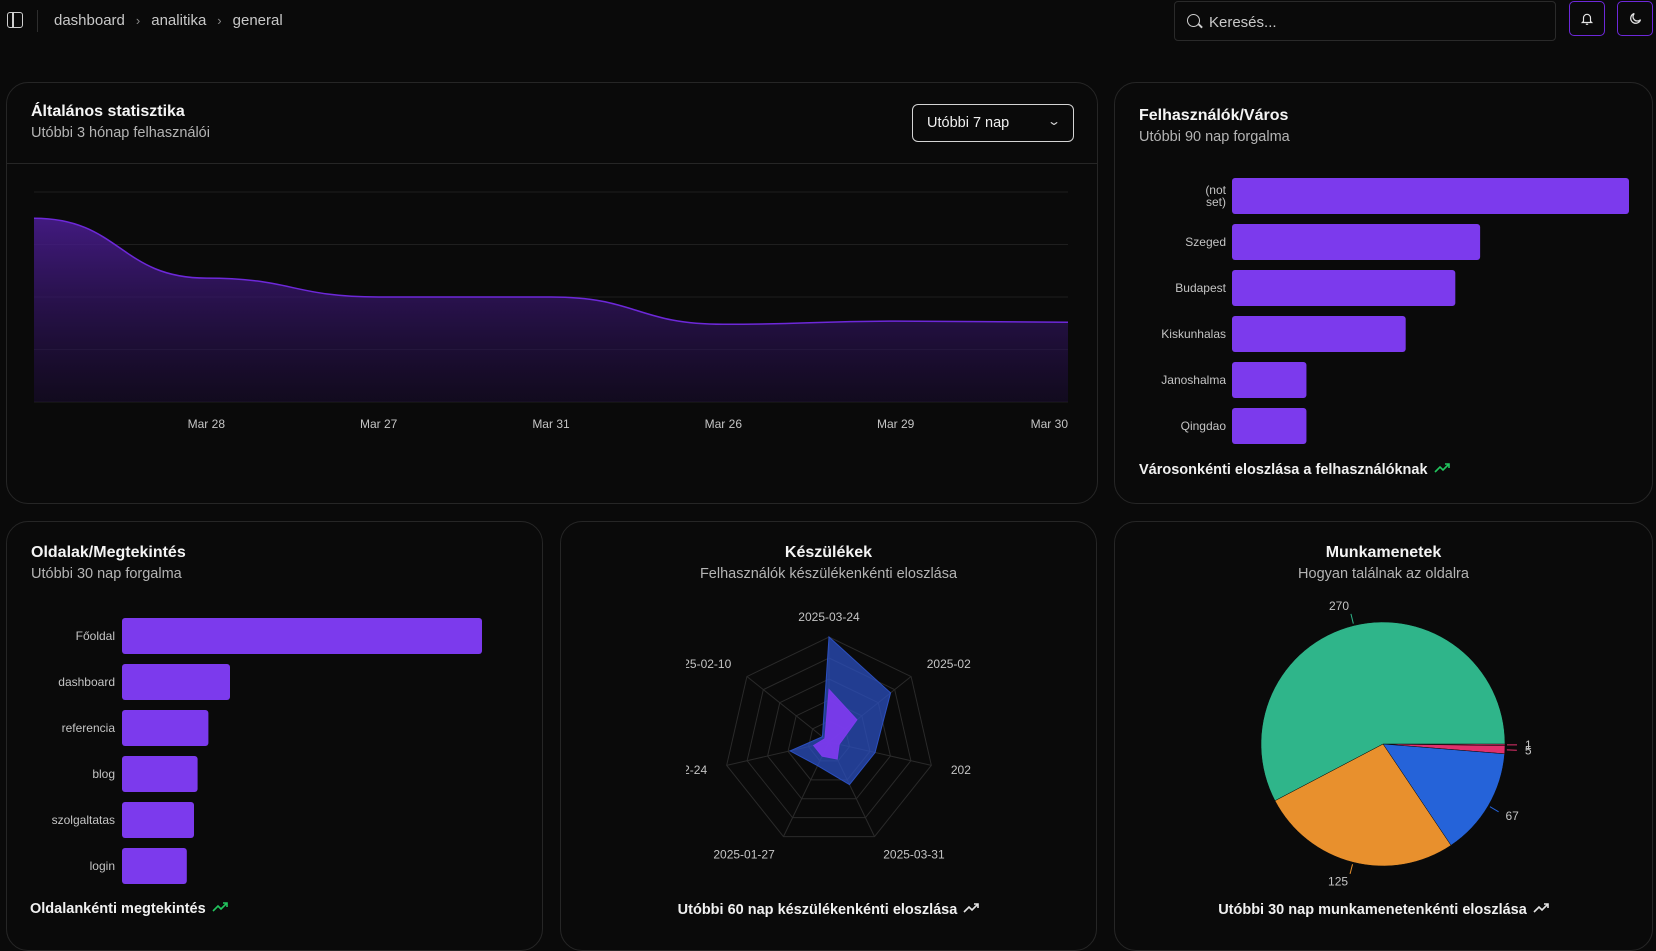  Describe the element at coordinates (1200, 288) in the screenshot. I see `bar-label: Budapest` at that location.